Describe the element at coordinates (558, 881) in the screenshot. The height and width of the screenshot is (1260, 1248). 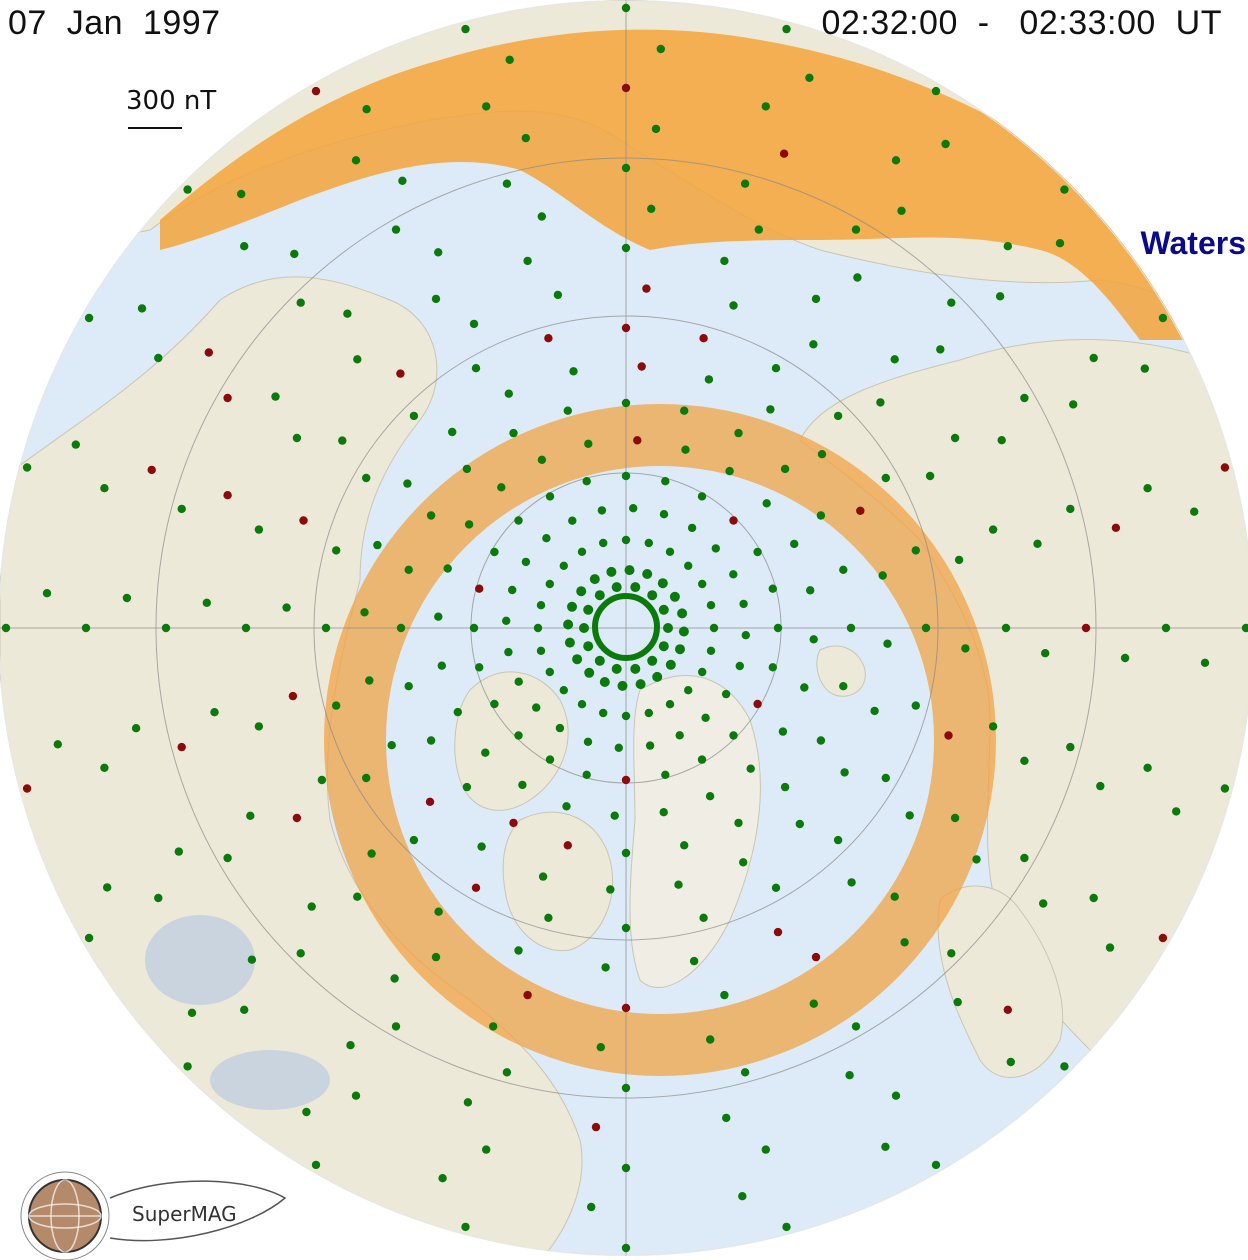
I see `landmass-baffin` at that location.